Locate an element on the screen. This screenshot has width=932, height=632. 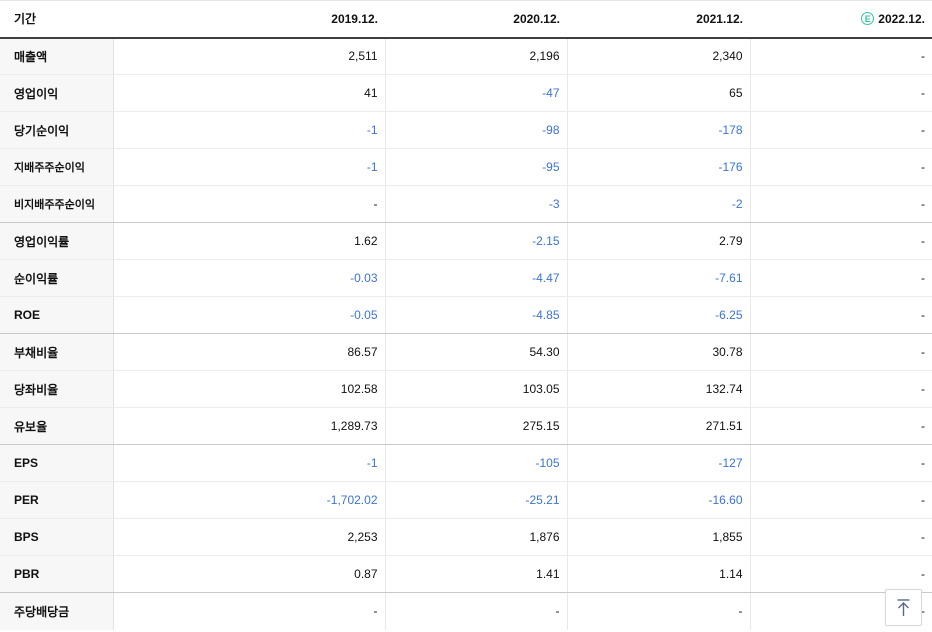
cell-dividend-per-share-2021: - is located at coordinates (659, 611).